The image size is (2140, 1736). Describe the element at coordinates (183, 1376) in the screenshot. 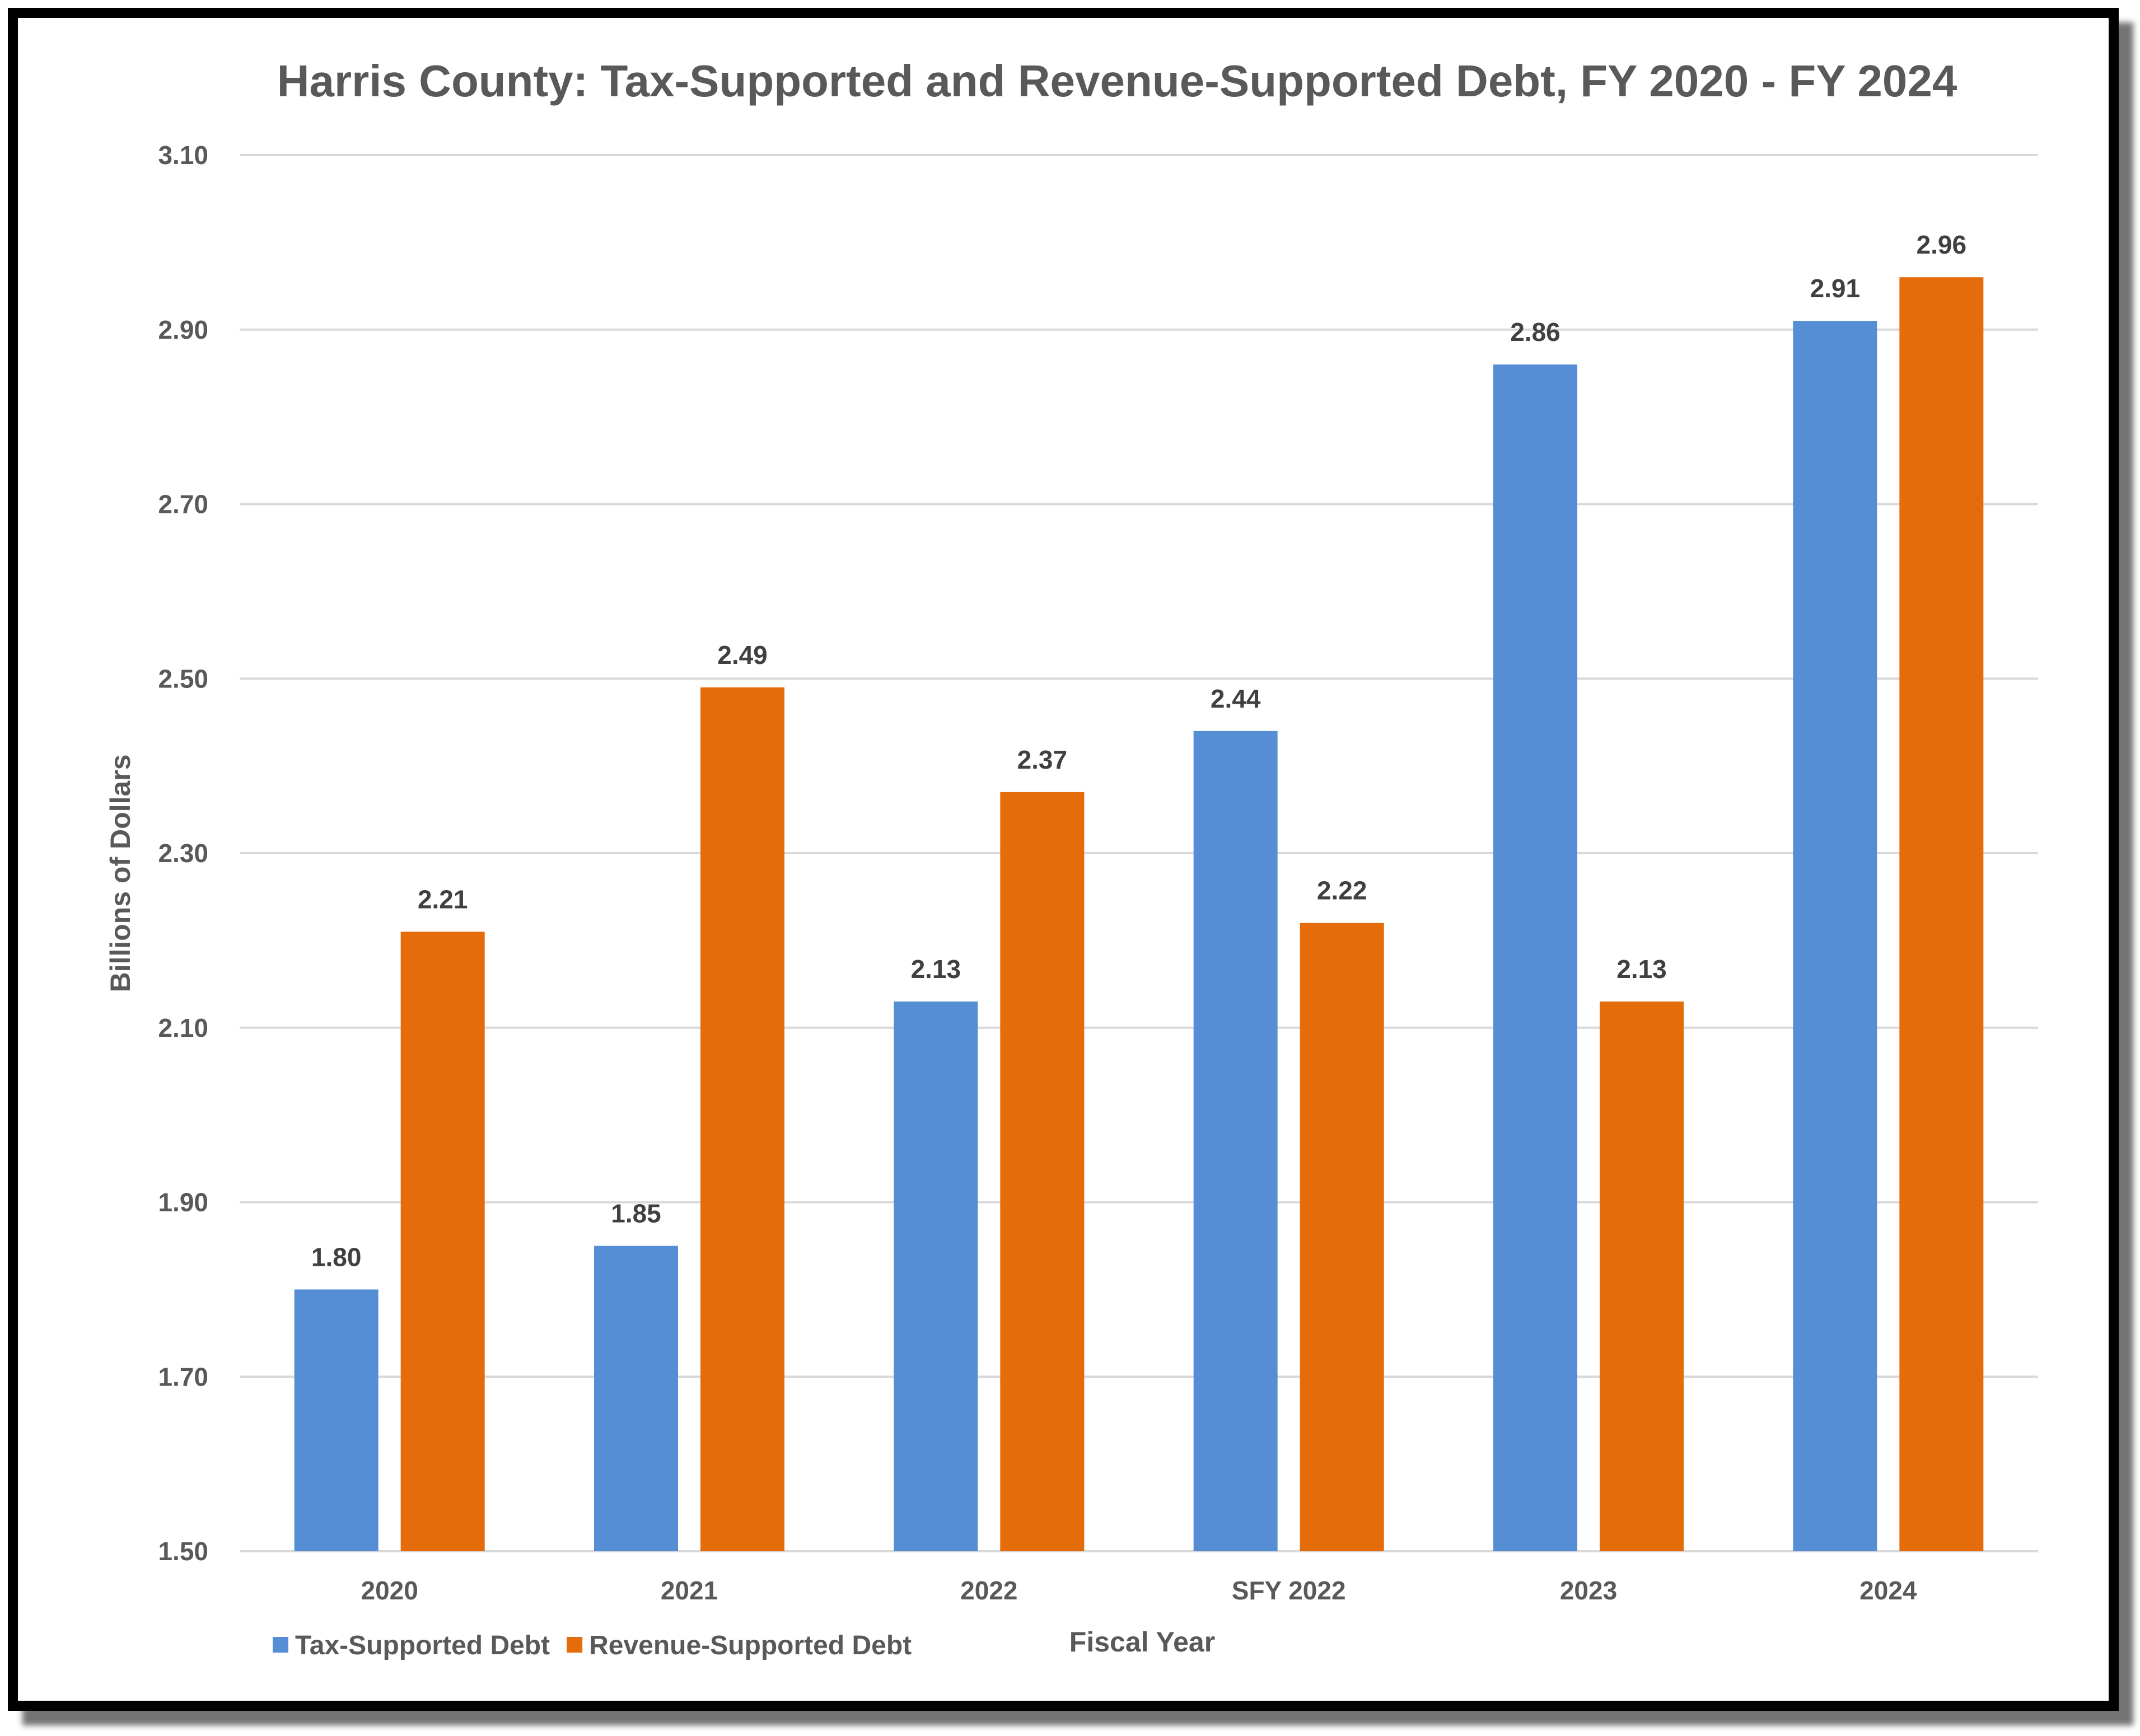

I see `y-tick-label: 1.70` at that location.